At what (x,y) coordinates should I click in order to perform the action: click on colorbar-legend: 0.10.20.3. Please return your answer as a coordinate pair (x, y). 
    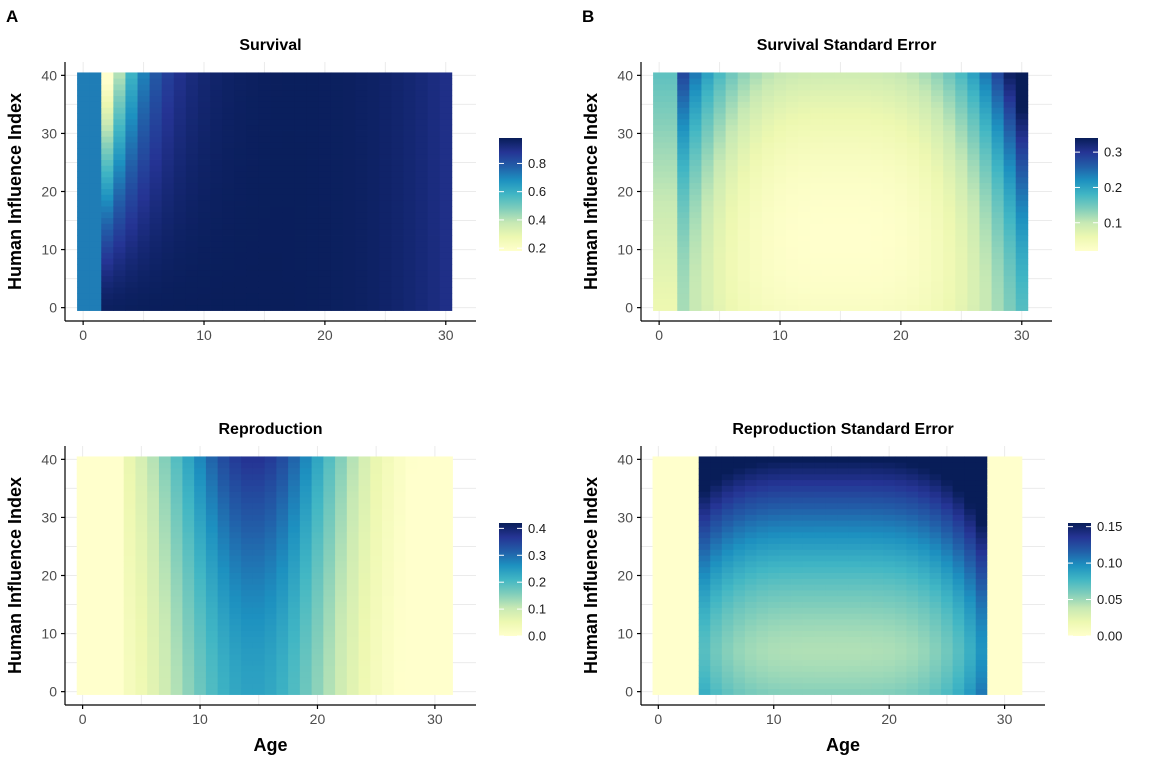
    Looking at the image, I should click on (1098, 194).